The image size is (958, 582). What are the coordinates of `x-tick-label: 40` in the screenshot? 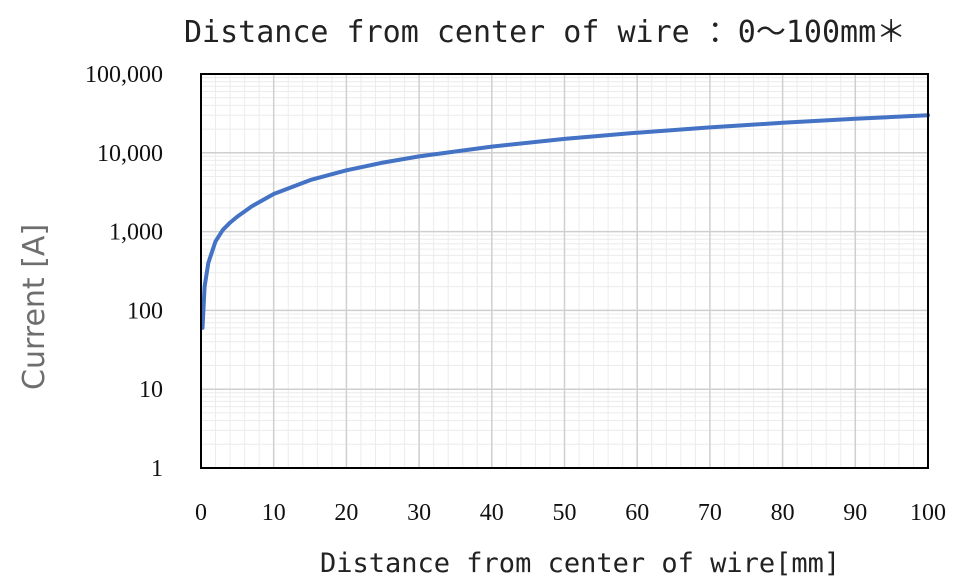 It's located at (492, 513).